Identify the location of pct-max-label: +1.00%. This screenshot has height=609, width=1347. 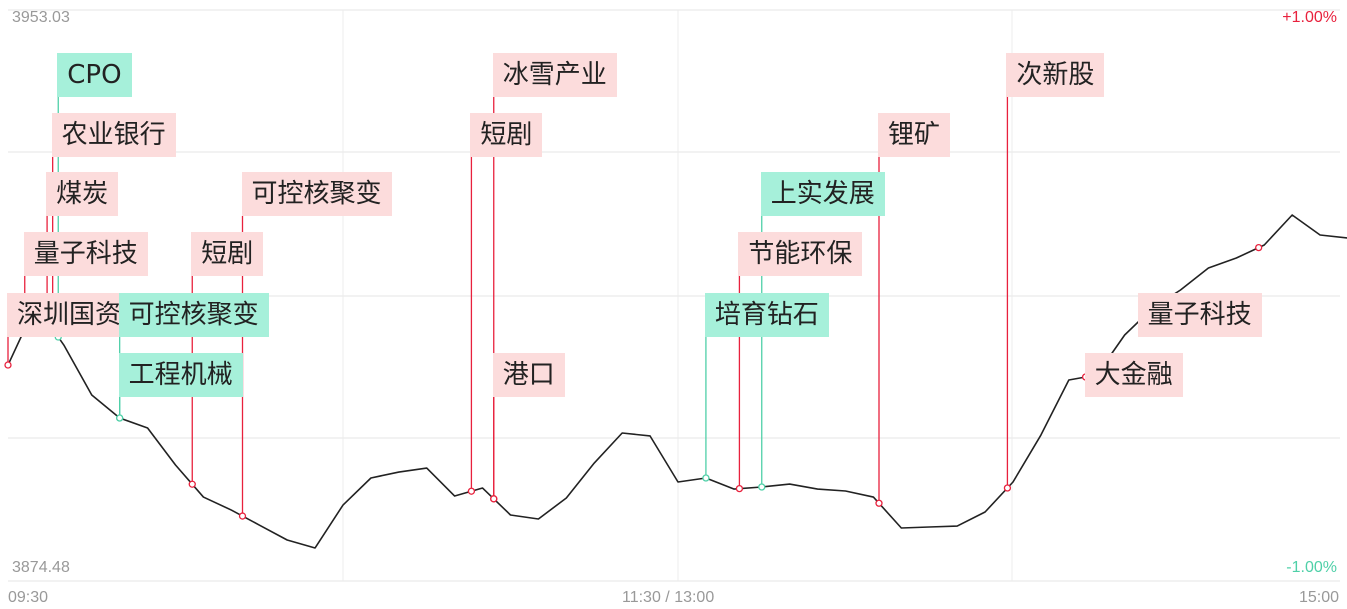
(1309, 17).